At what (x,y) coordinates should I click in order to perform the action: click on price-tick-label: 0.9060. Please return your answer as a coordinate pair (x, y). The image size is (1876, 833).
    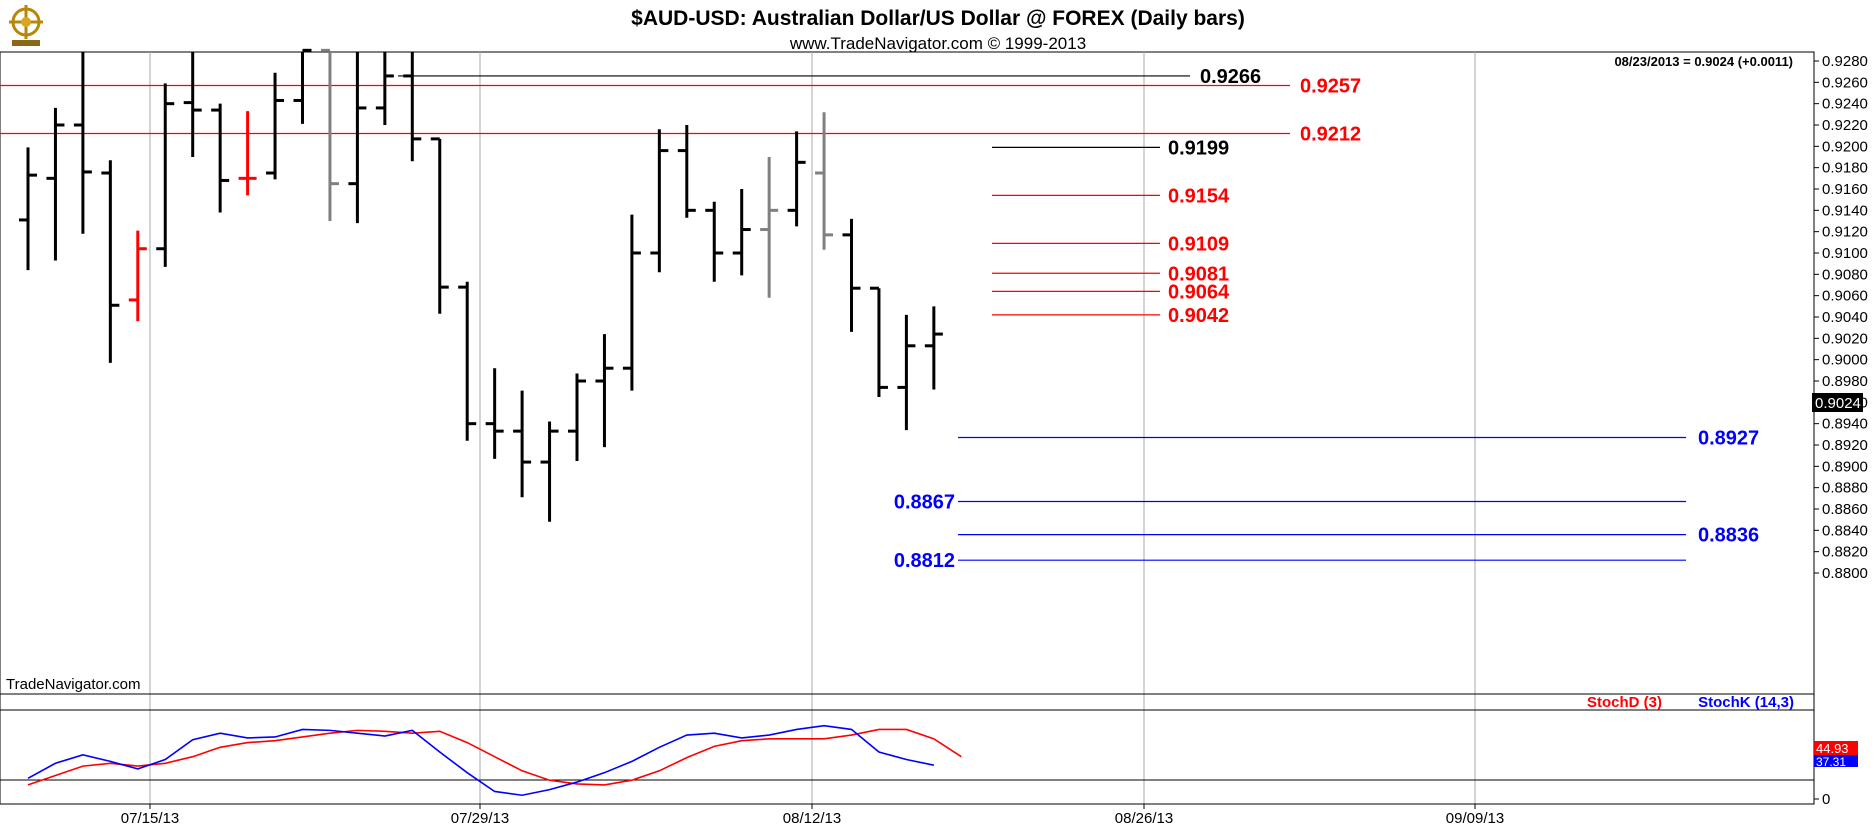
    Looking at the image, I should click on (1845, 296).